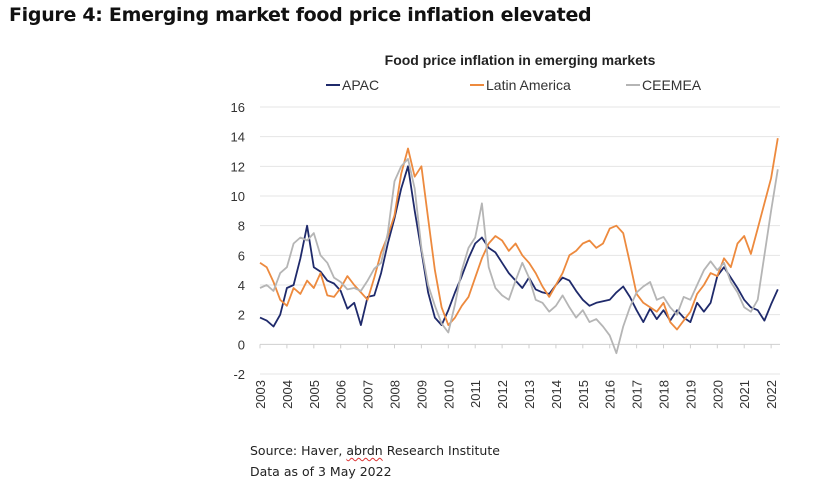 The image size is (819, 490). I want to click on y-tick-label: 8, so click(241, 226).